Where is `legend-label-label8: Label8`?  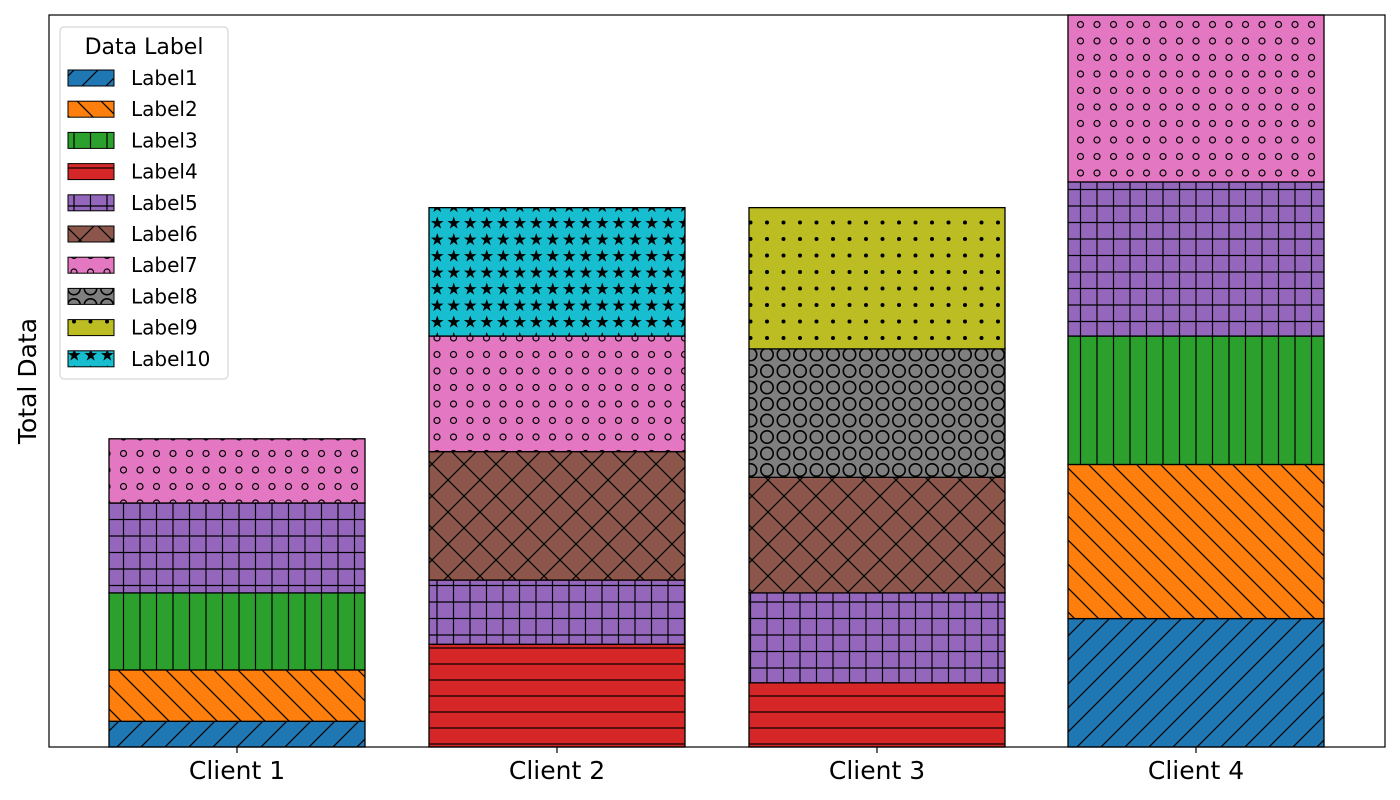
legend-label-label8: Label8 is located at coordinates (164, 296).